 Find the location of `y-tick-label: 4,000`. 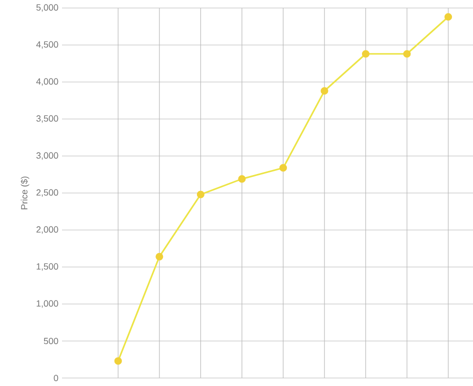

y-tick-label: 4,000 is located at coordinates (47, 82).